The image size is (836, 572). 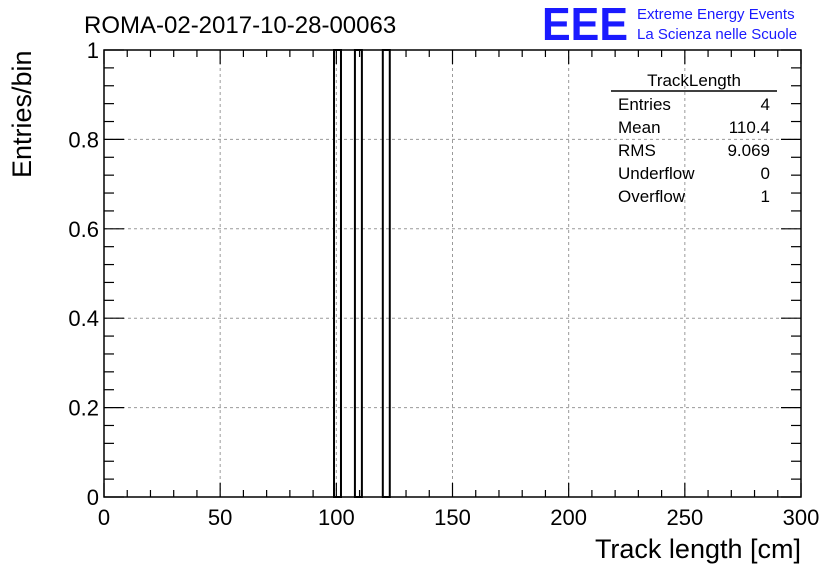 What do you see at coordinates (220, 517) in the screenshot?
I see `x-tick-label: 50` at bounding box center [220, 517].